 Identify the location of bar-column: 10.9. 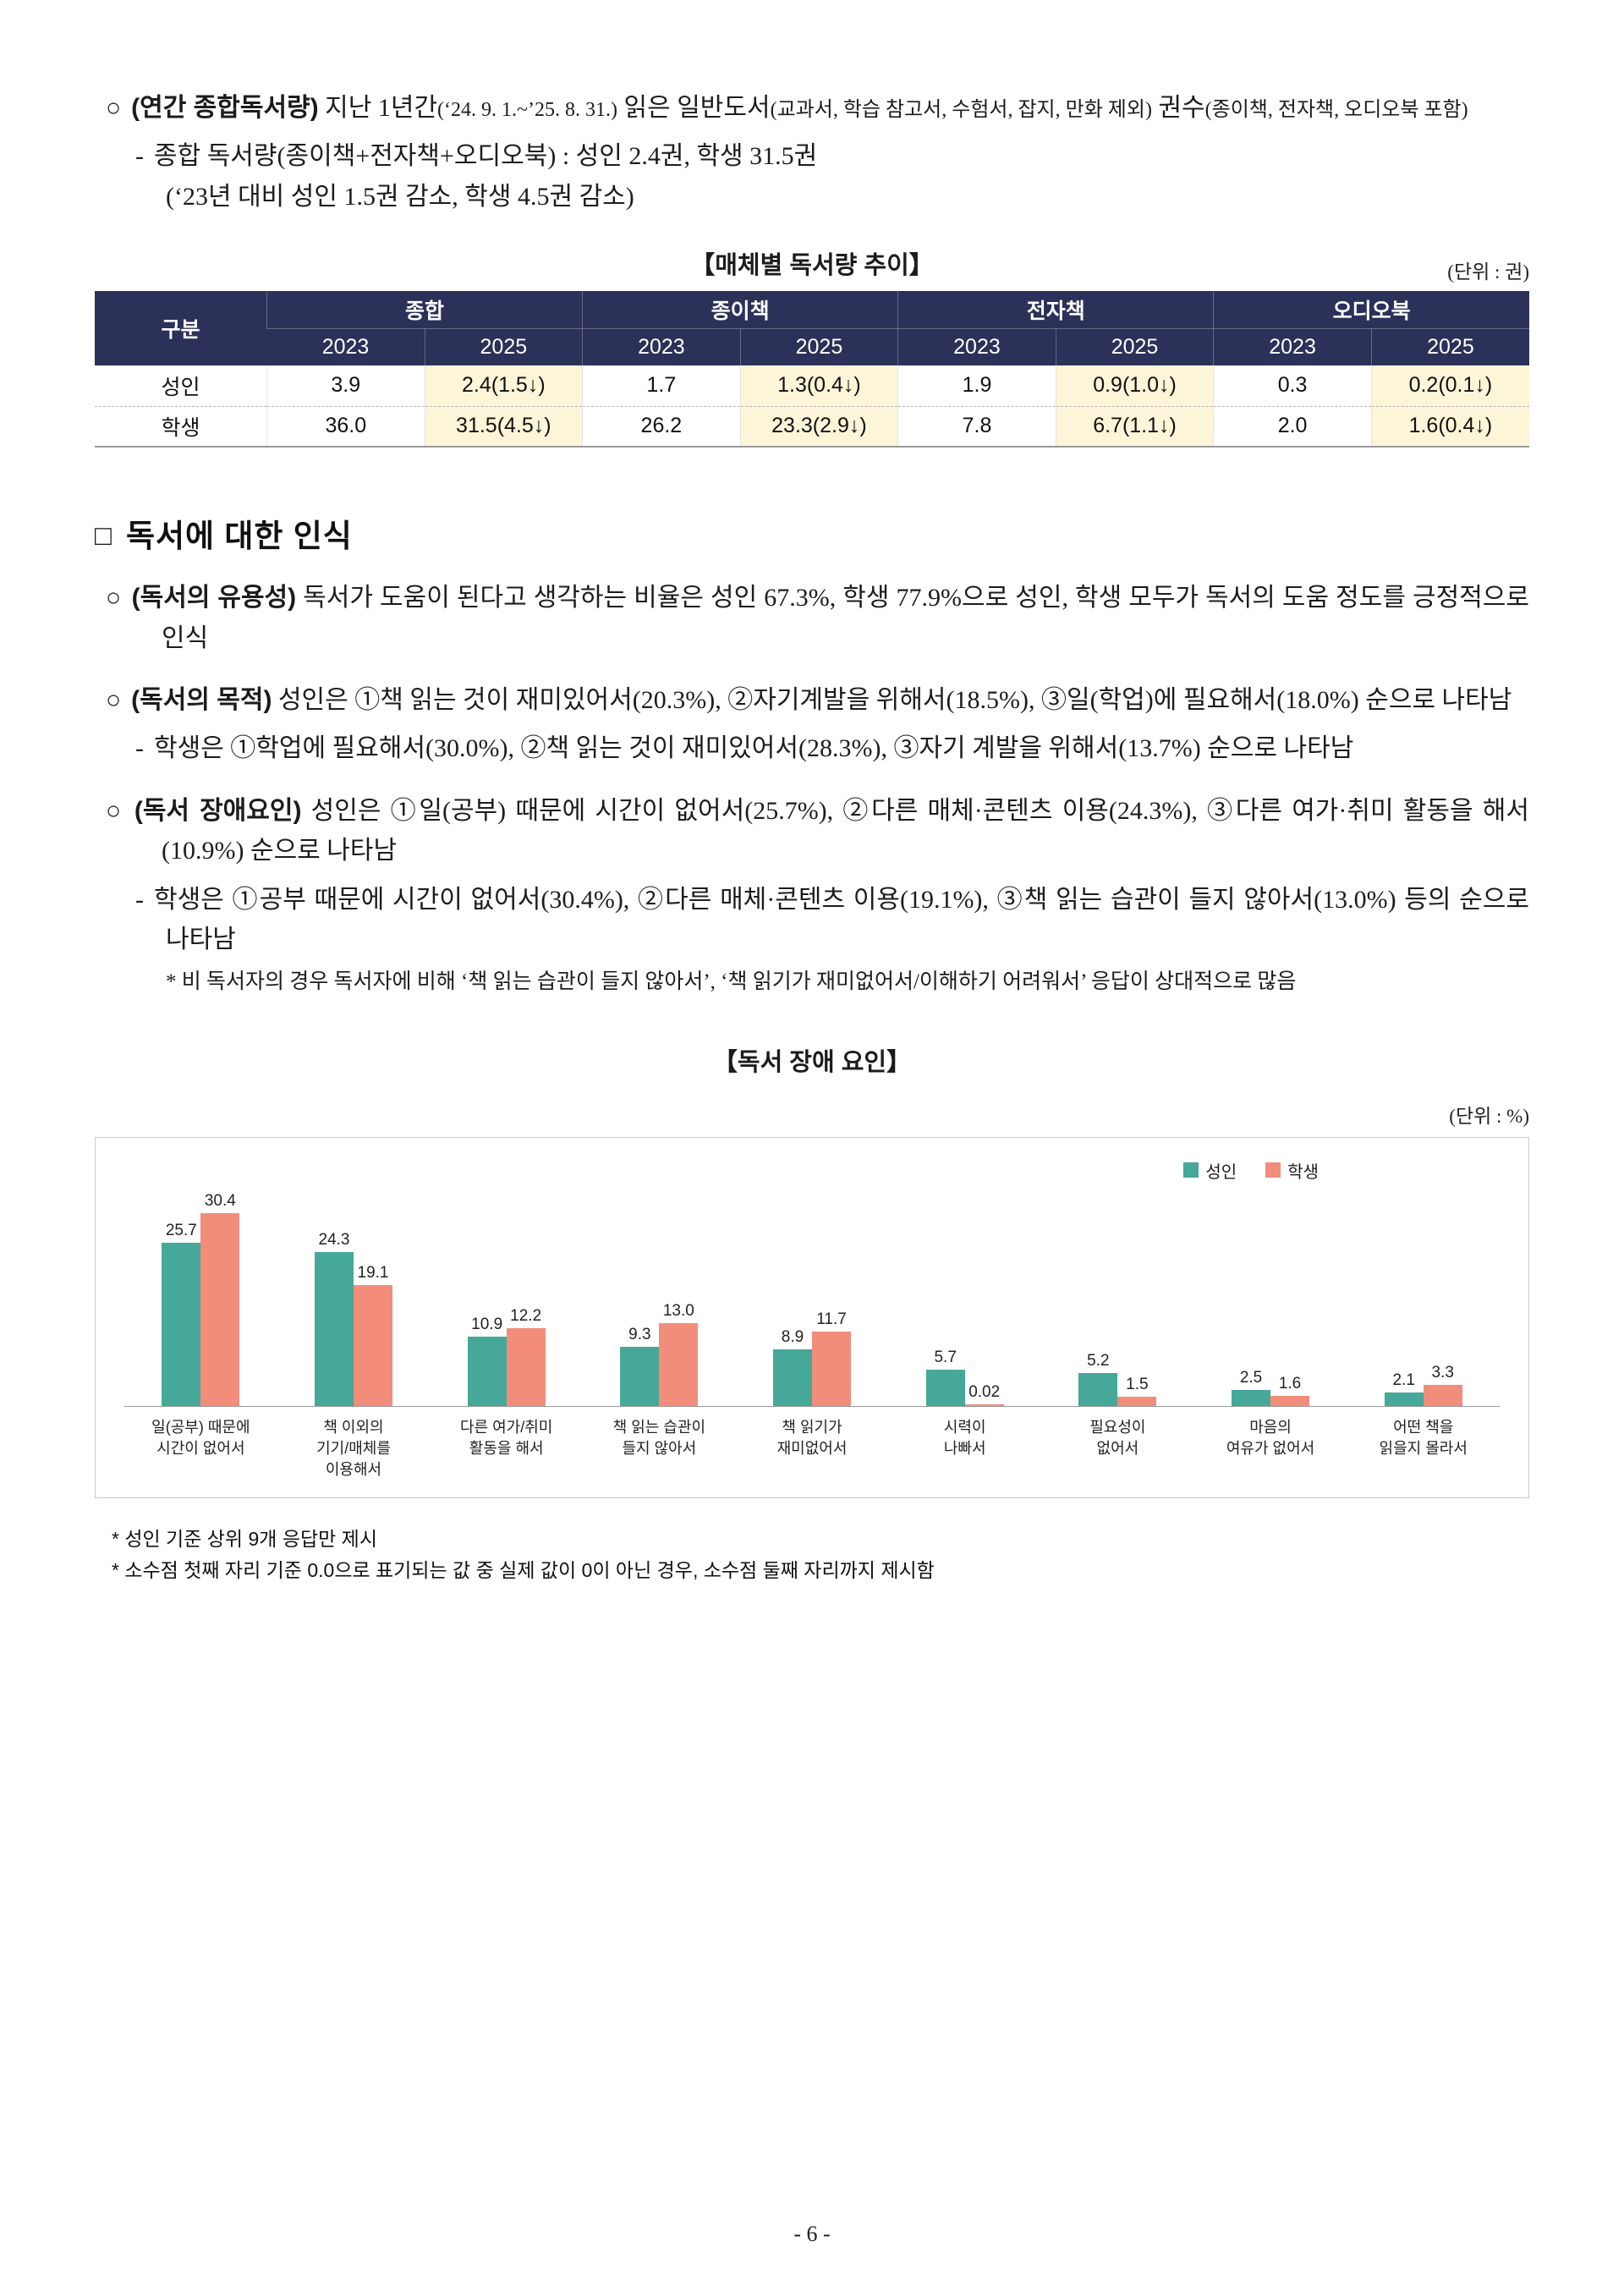
(487, 1361).